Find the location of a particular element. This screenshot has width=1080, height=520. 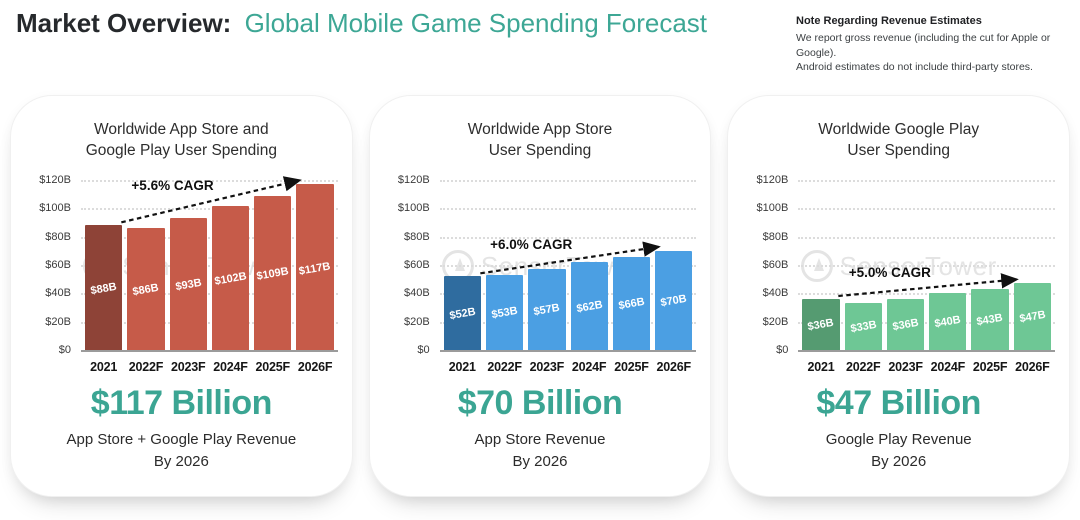

bar-2025F: $66B is located at coordinates (631, 303).